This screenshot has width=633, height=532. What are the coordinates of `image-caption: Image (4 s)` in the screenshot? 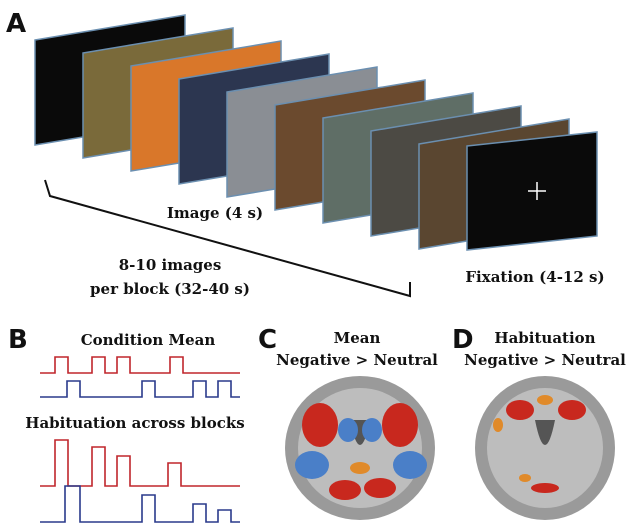 It's located at (215, 213).